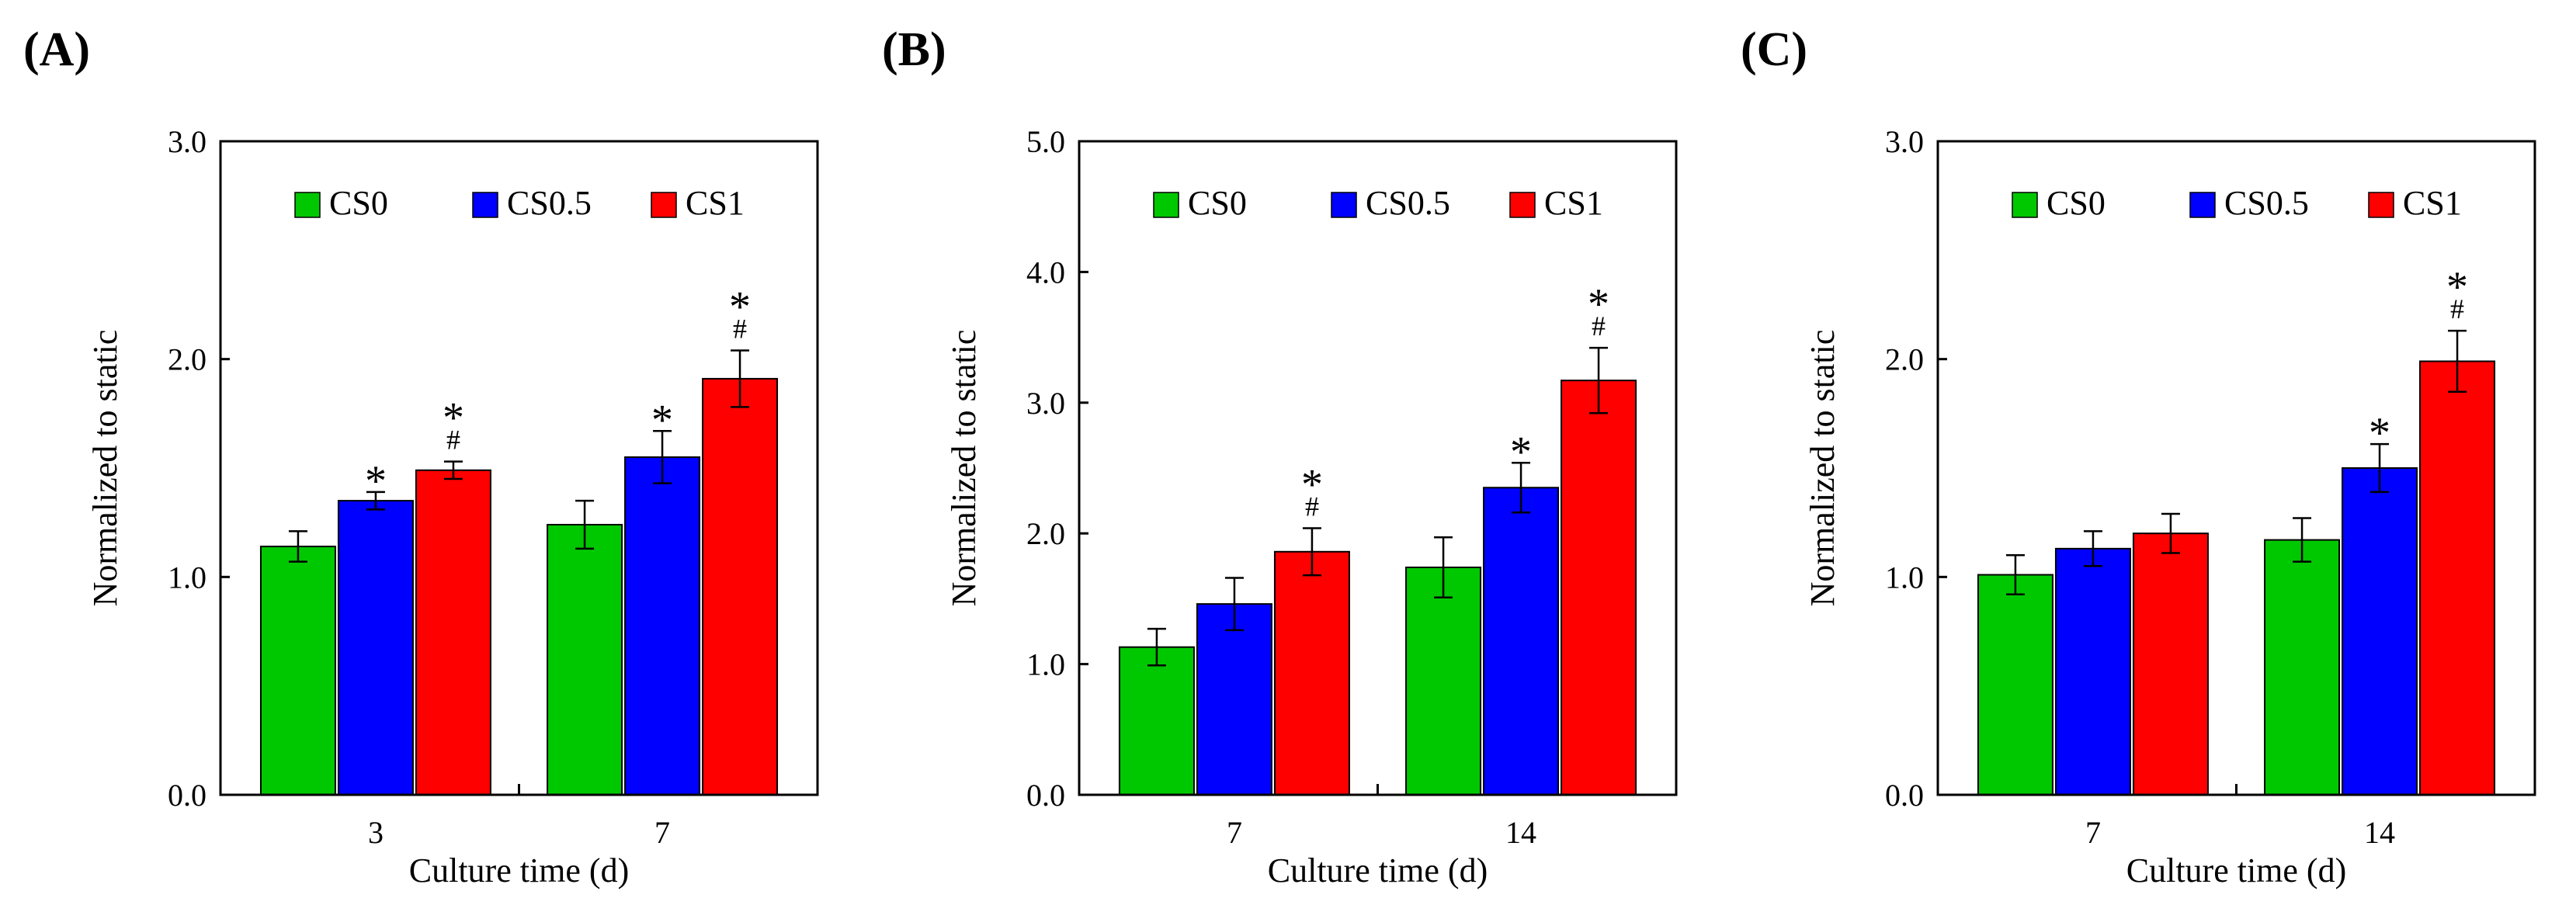 Image resolution: width=2576 pixels, height=919 pixels. Describe the element at coordinates (1774, 49) in the screenshot. I see `panel-label: (C)` at that location.